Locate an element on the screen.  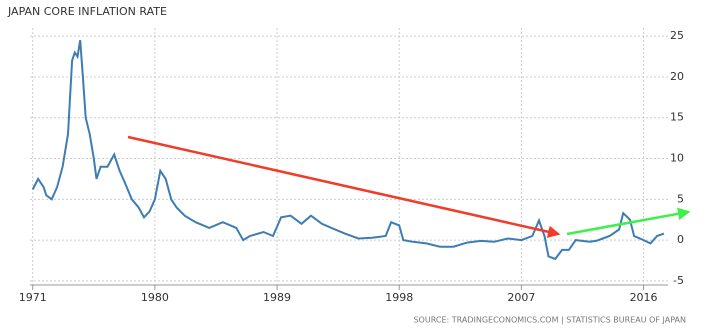
y-tick-label: 15 is located at coordinates (677, 117).